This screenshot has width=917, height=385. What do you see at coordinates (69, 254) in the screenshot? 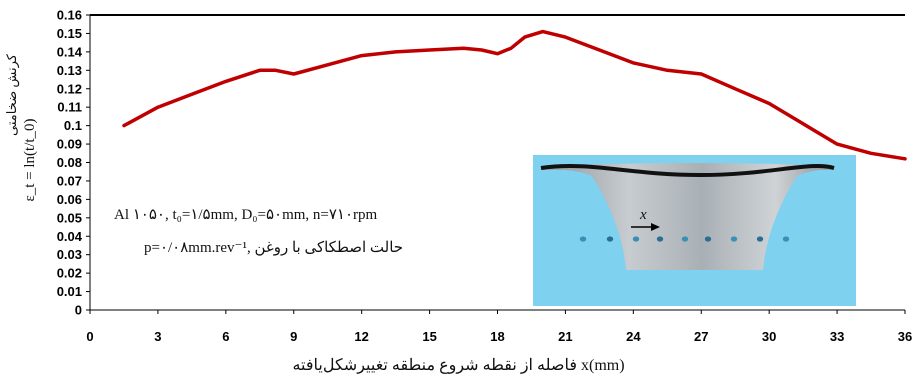
I see `y-tick-label: 0.03` at bounding box center [69, 254].